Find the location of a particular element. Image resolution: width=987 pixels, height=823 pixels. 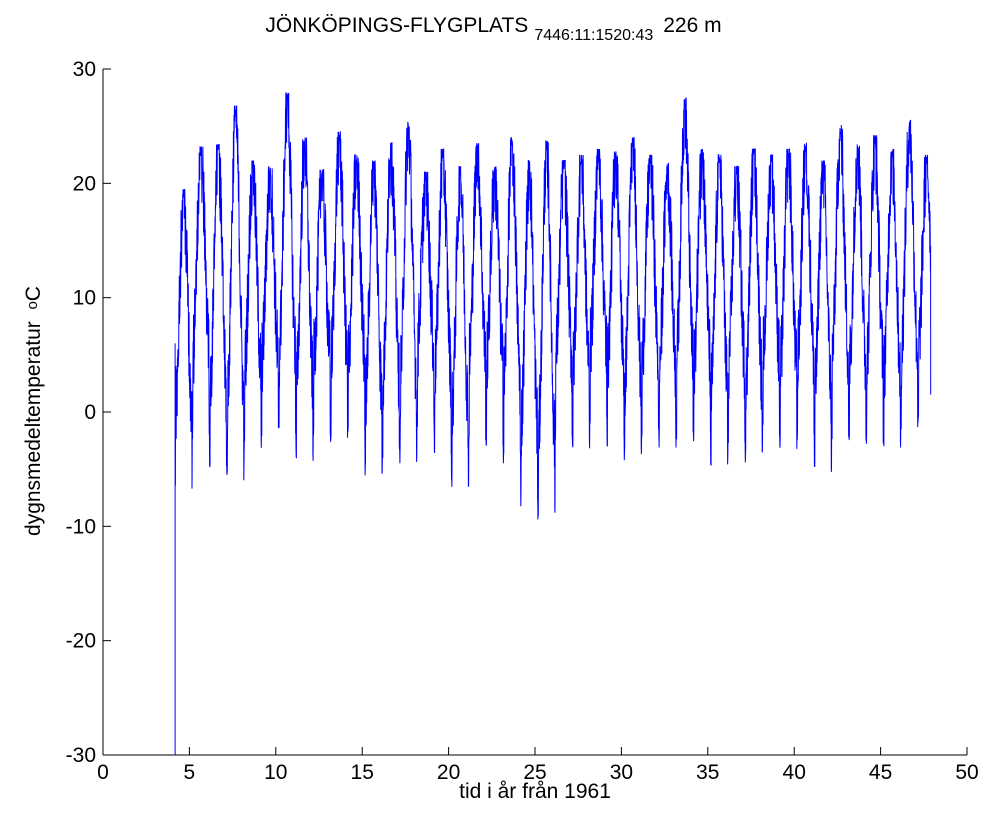

chart-title: JÖNKÖPINGS-FLYGPLATS 7446:11:1520:43 226 m is located at coordinates (493, 29).